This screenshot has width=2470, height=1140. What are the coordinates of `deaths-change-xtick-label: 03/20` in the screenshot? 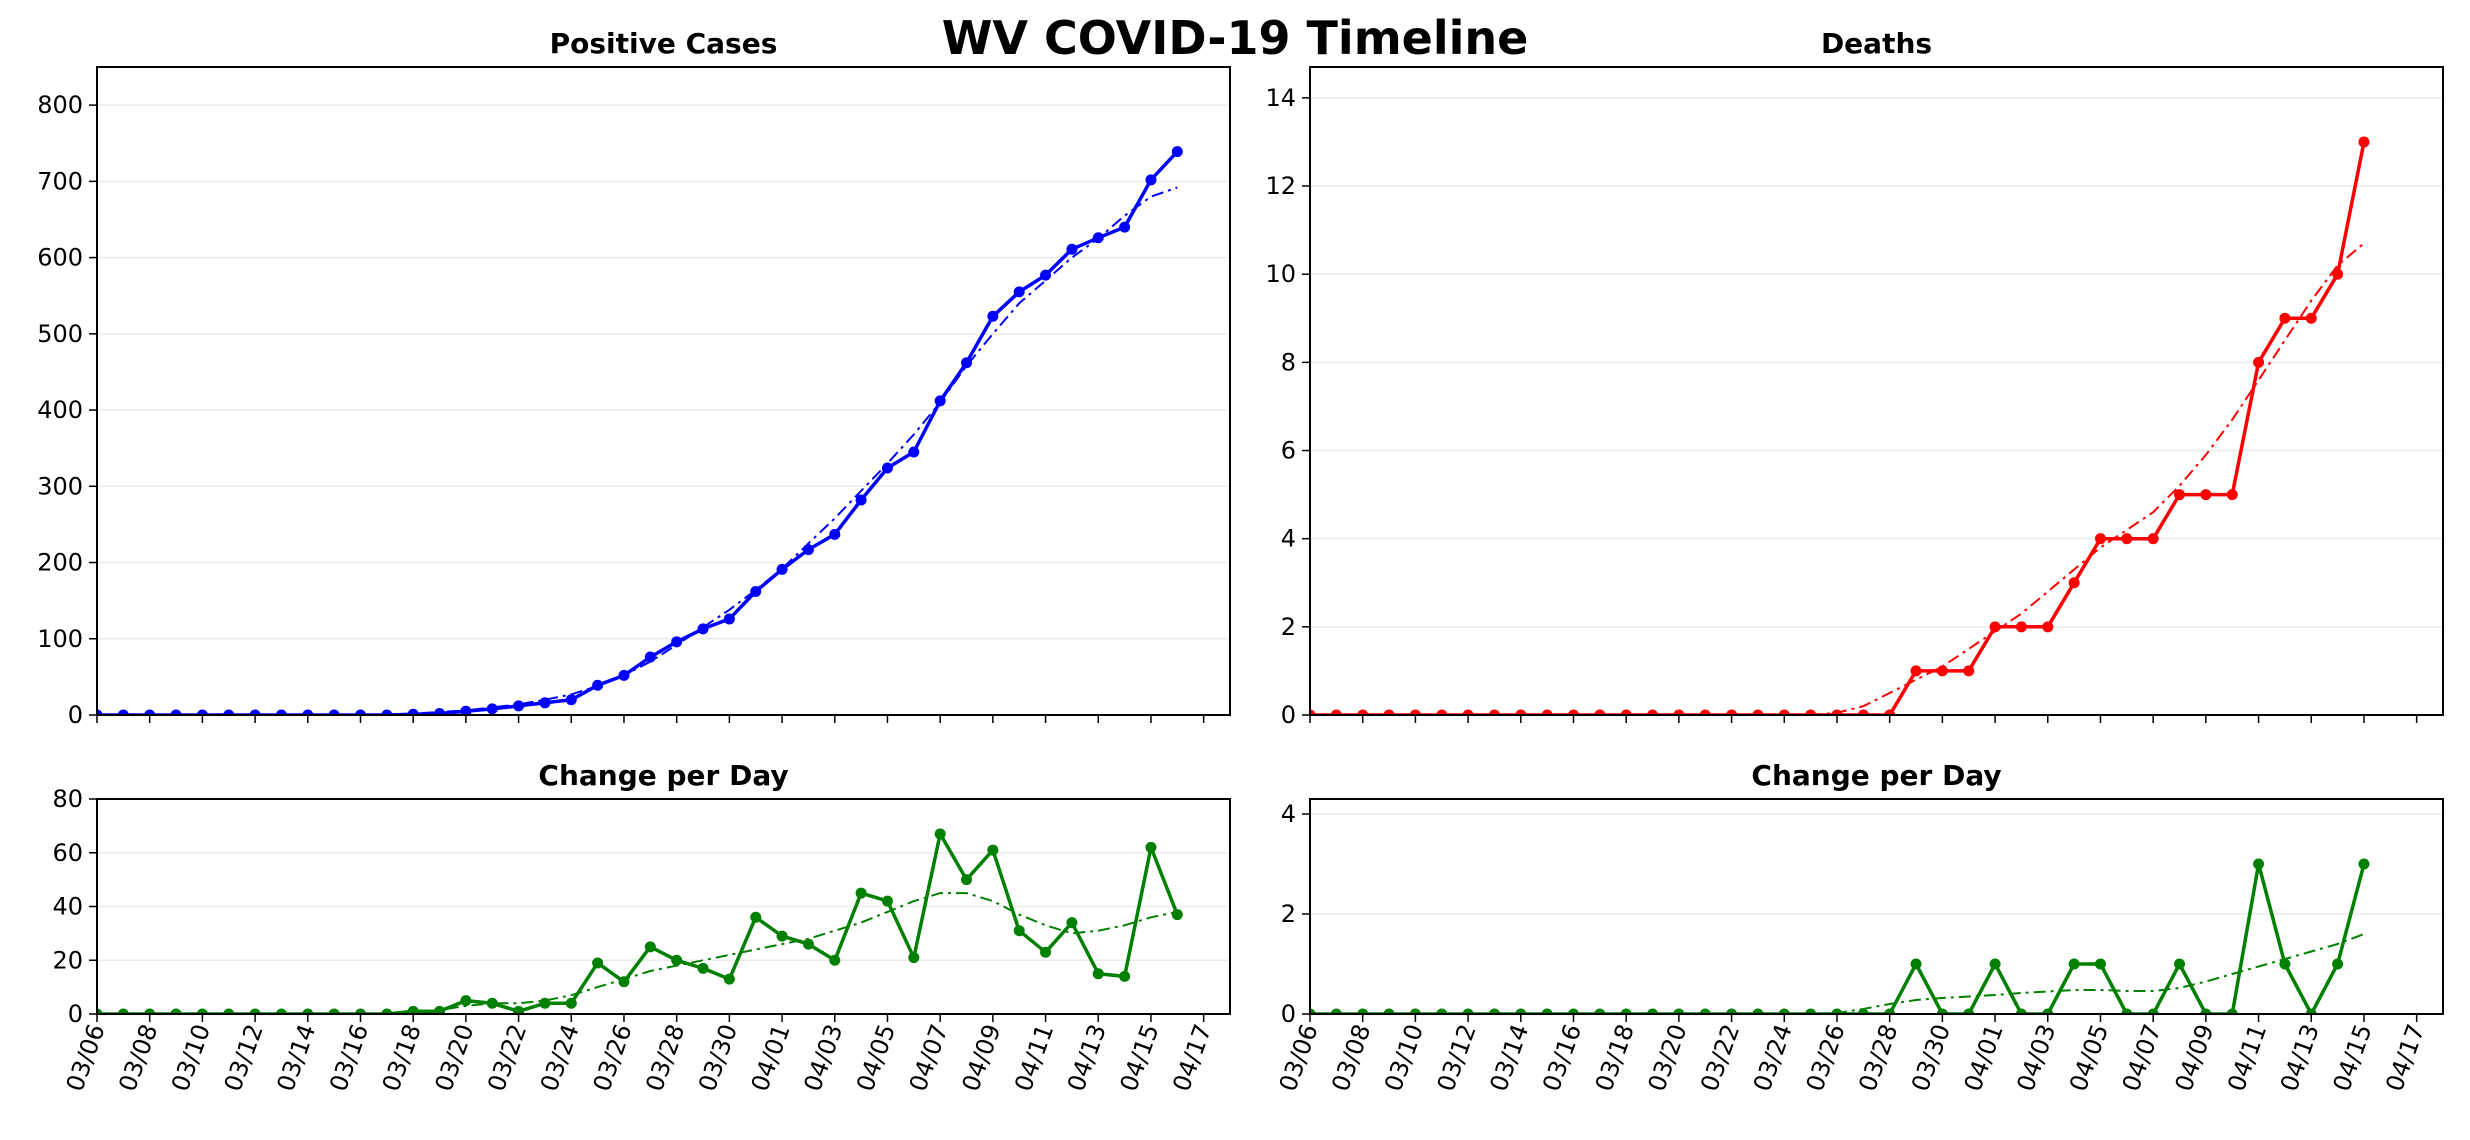 It's located at (1668, 1057).